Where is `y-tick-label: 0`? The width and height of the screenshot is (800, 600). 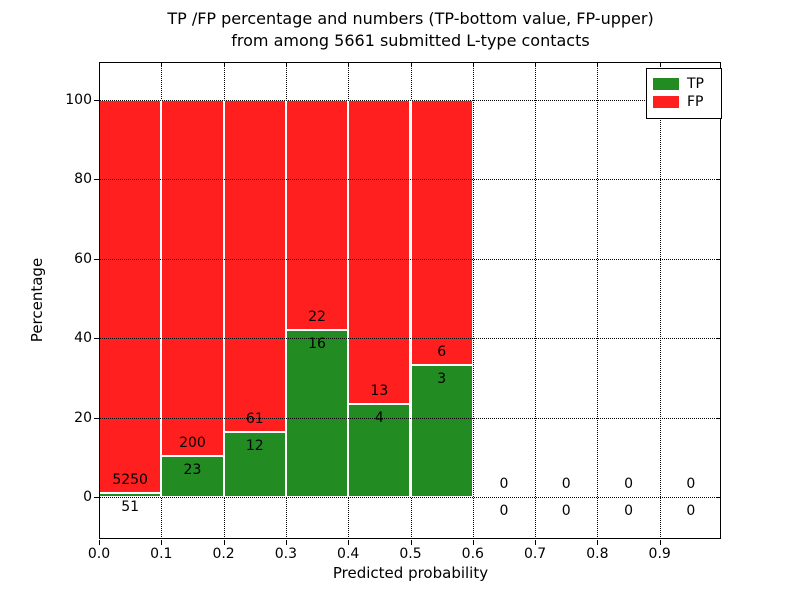
y-tick-label: 0 is located at coordinates (87, 497).